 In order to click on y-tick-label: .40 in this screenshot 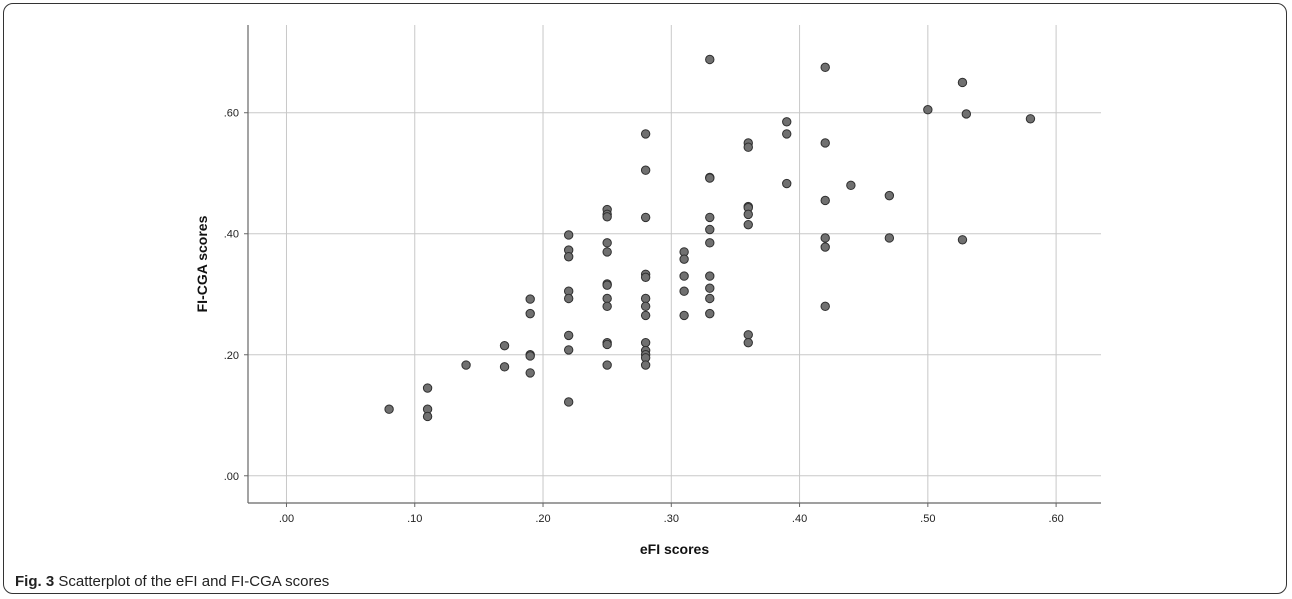, I will do `click(231, 235)`.